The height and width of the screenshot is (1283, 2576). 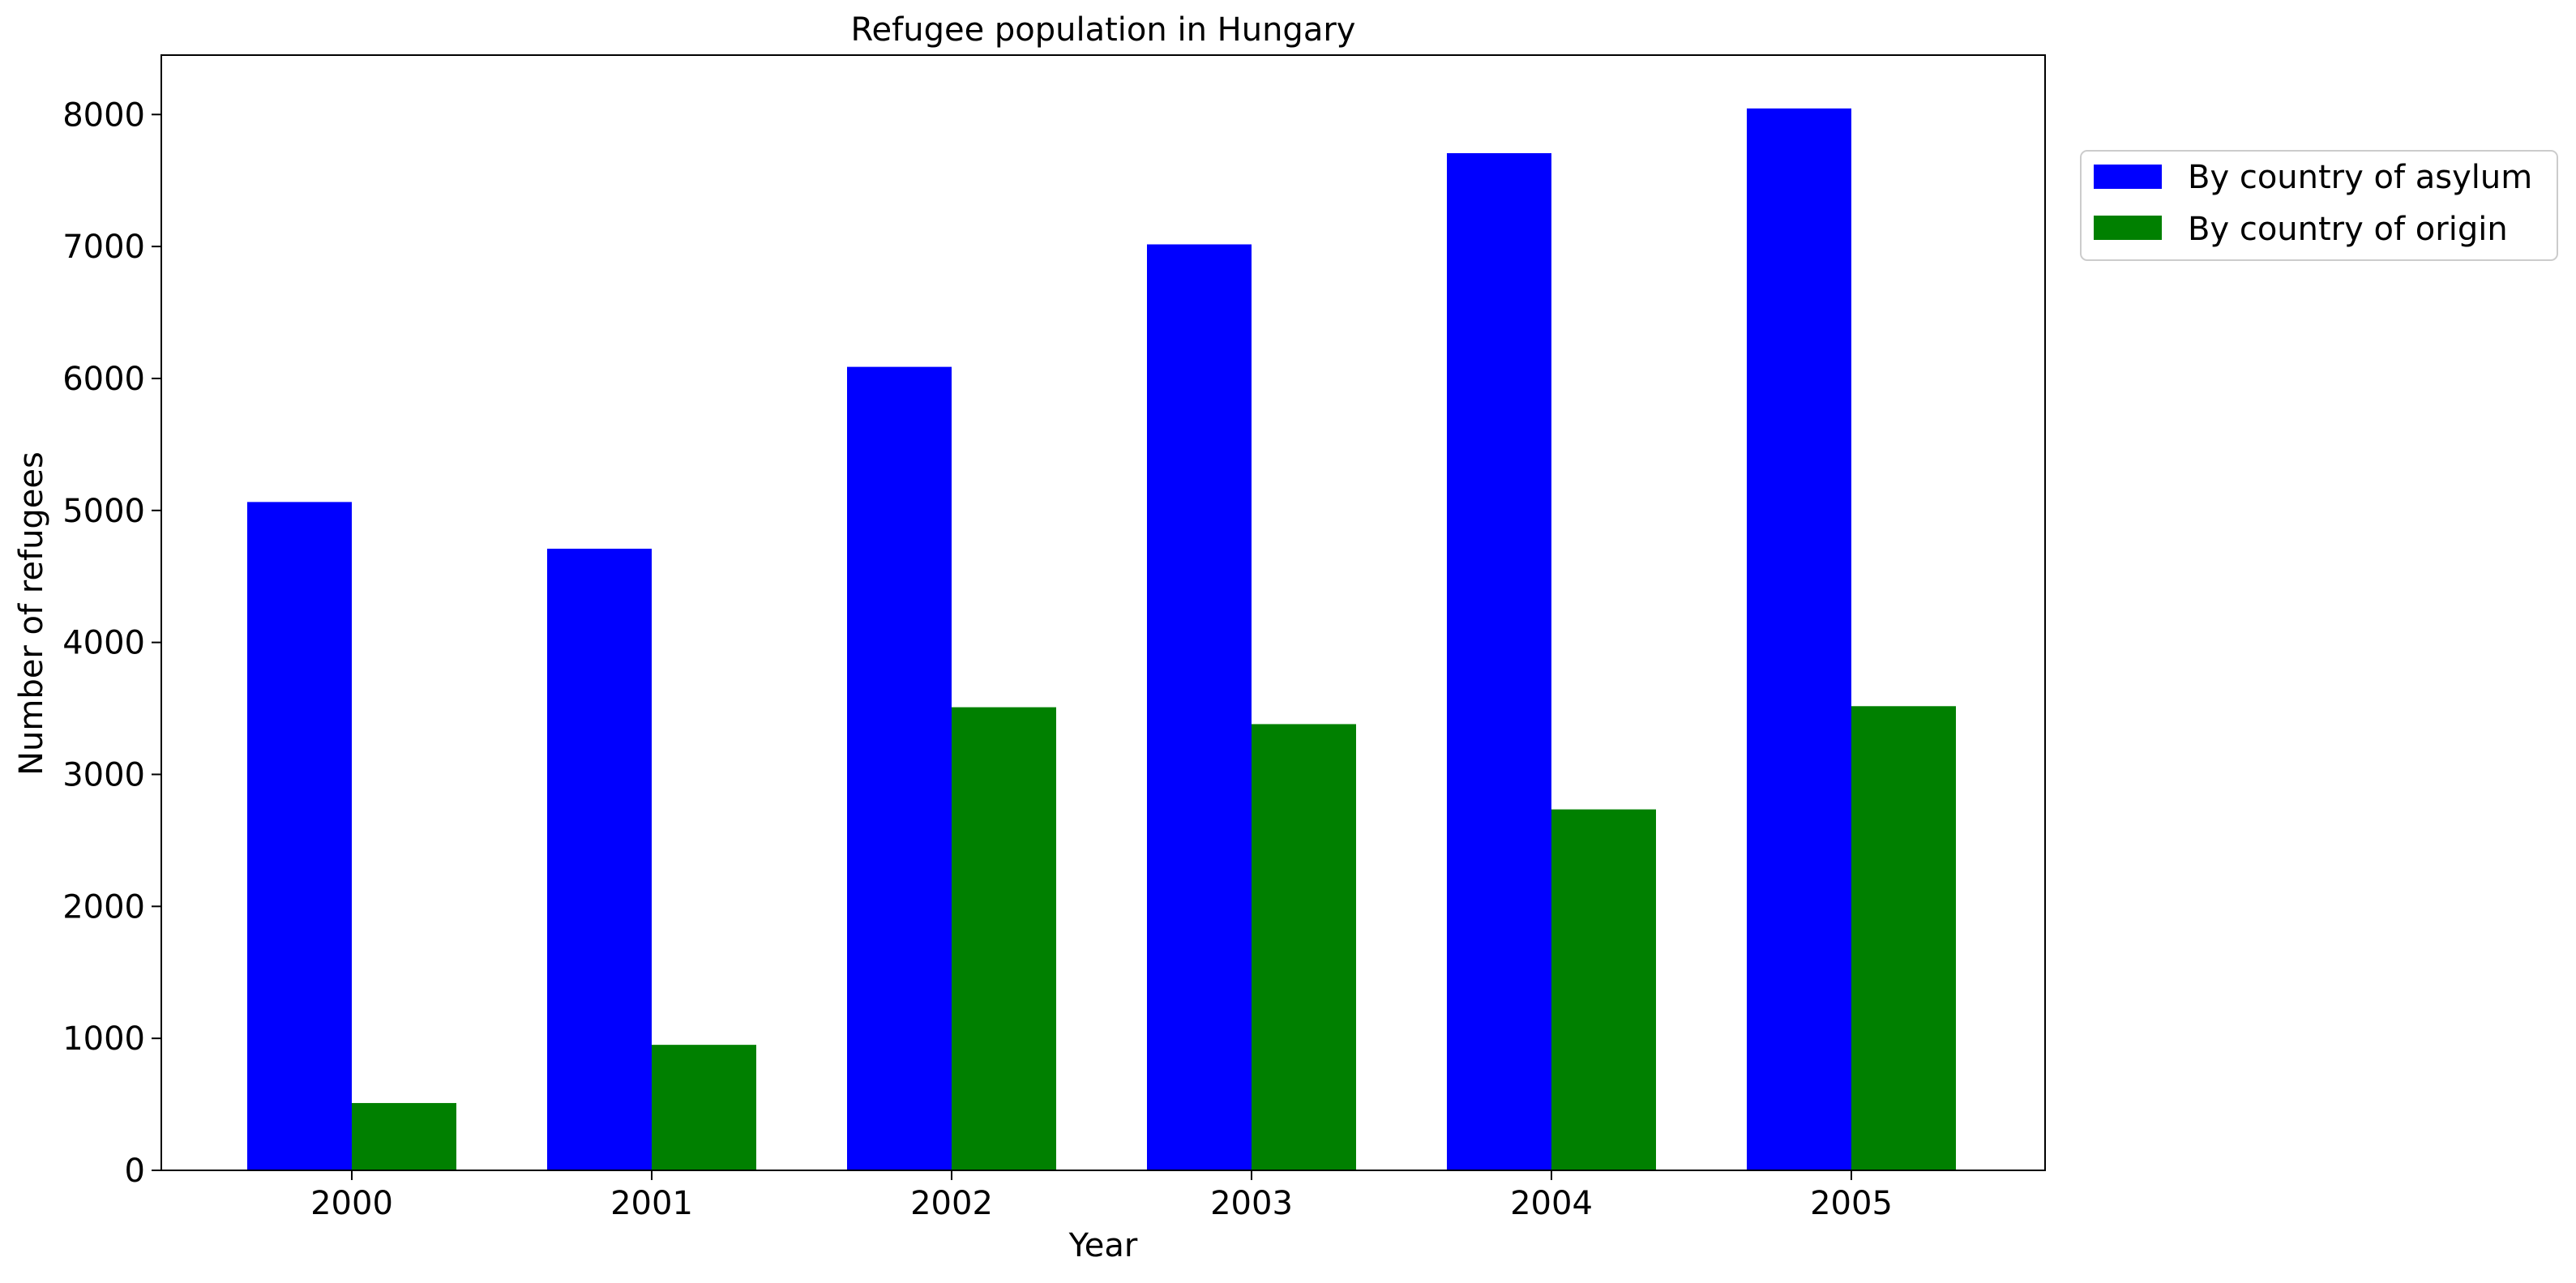 I want to click on bar-origin-2004, so click(x=1603, y=989).